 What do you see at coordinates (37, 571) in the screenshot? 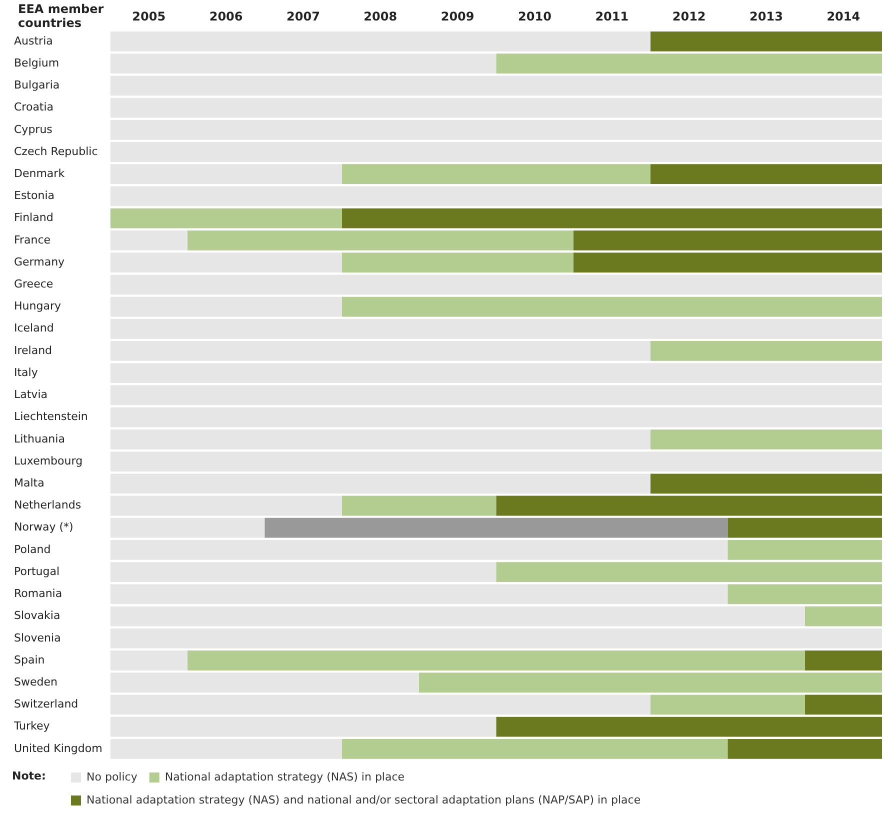
I see `y-tick-label: Portugal` at bounding box center [37, 571].